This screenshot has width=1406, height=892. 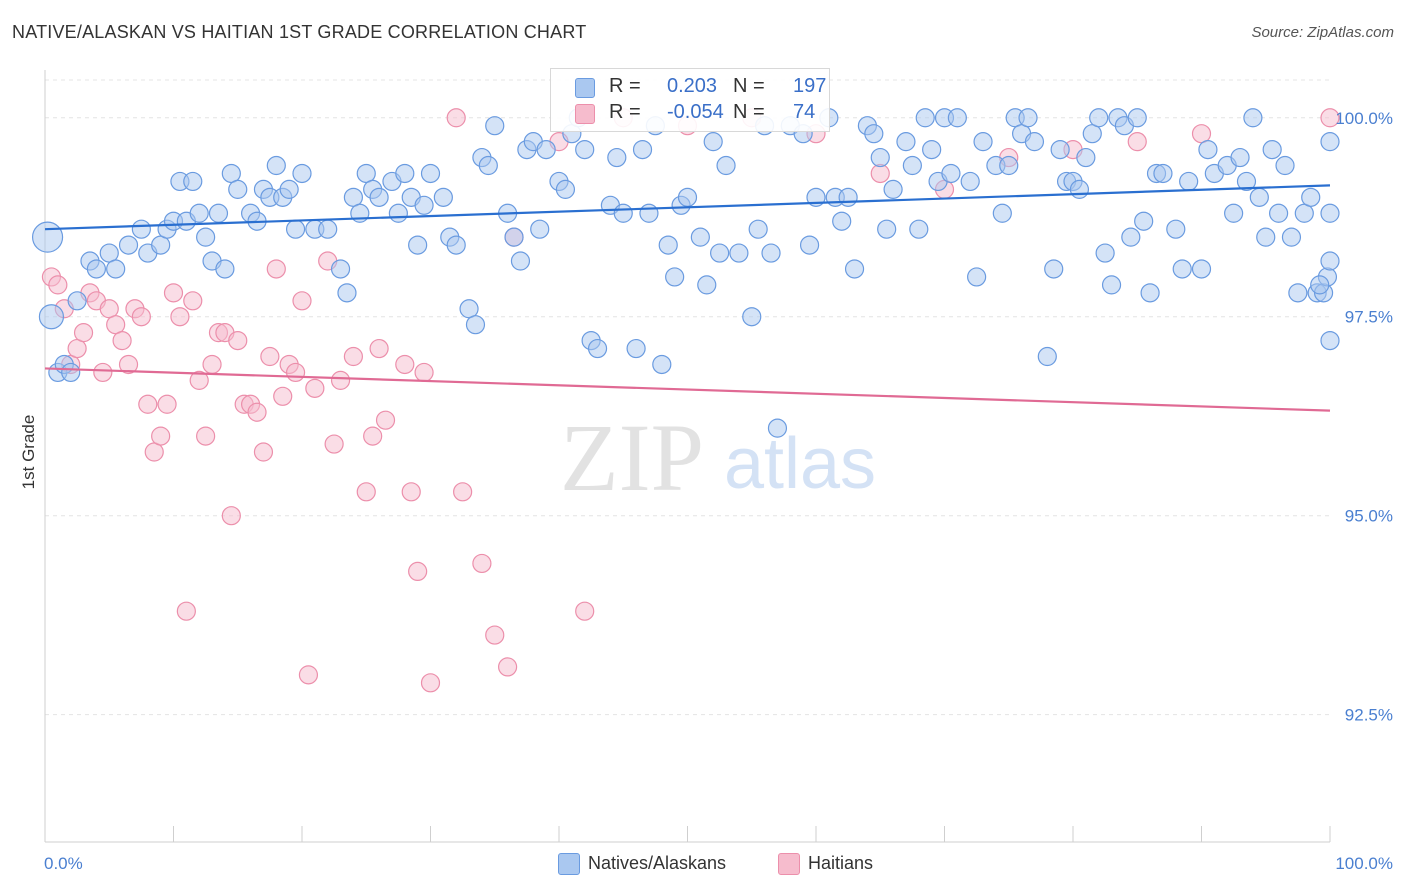 What do you see at coordinates (1364, 118) in the screenshot?
I see `y-tick-label: 100.0%` at bounding box center [1364, 118].